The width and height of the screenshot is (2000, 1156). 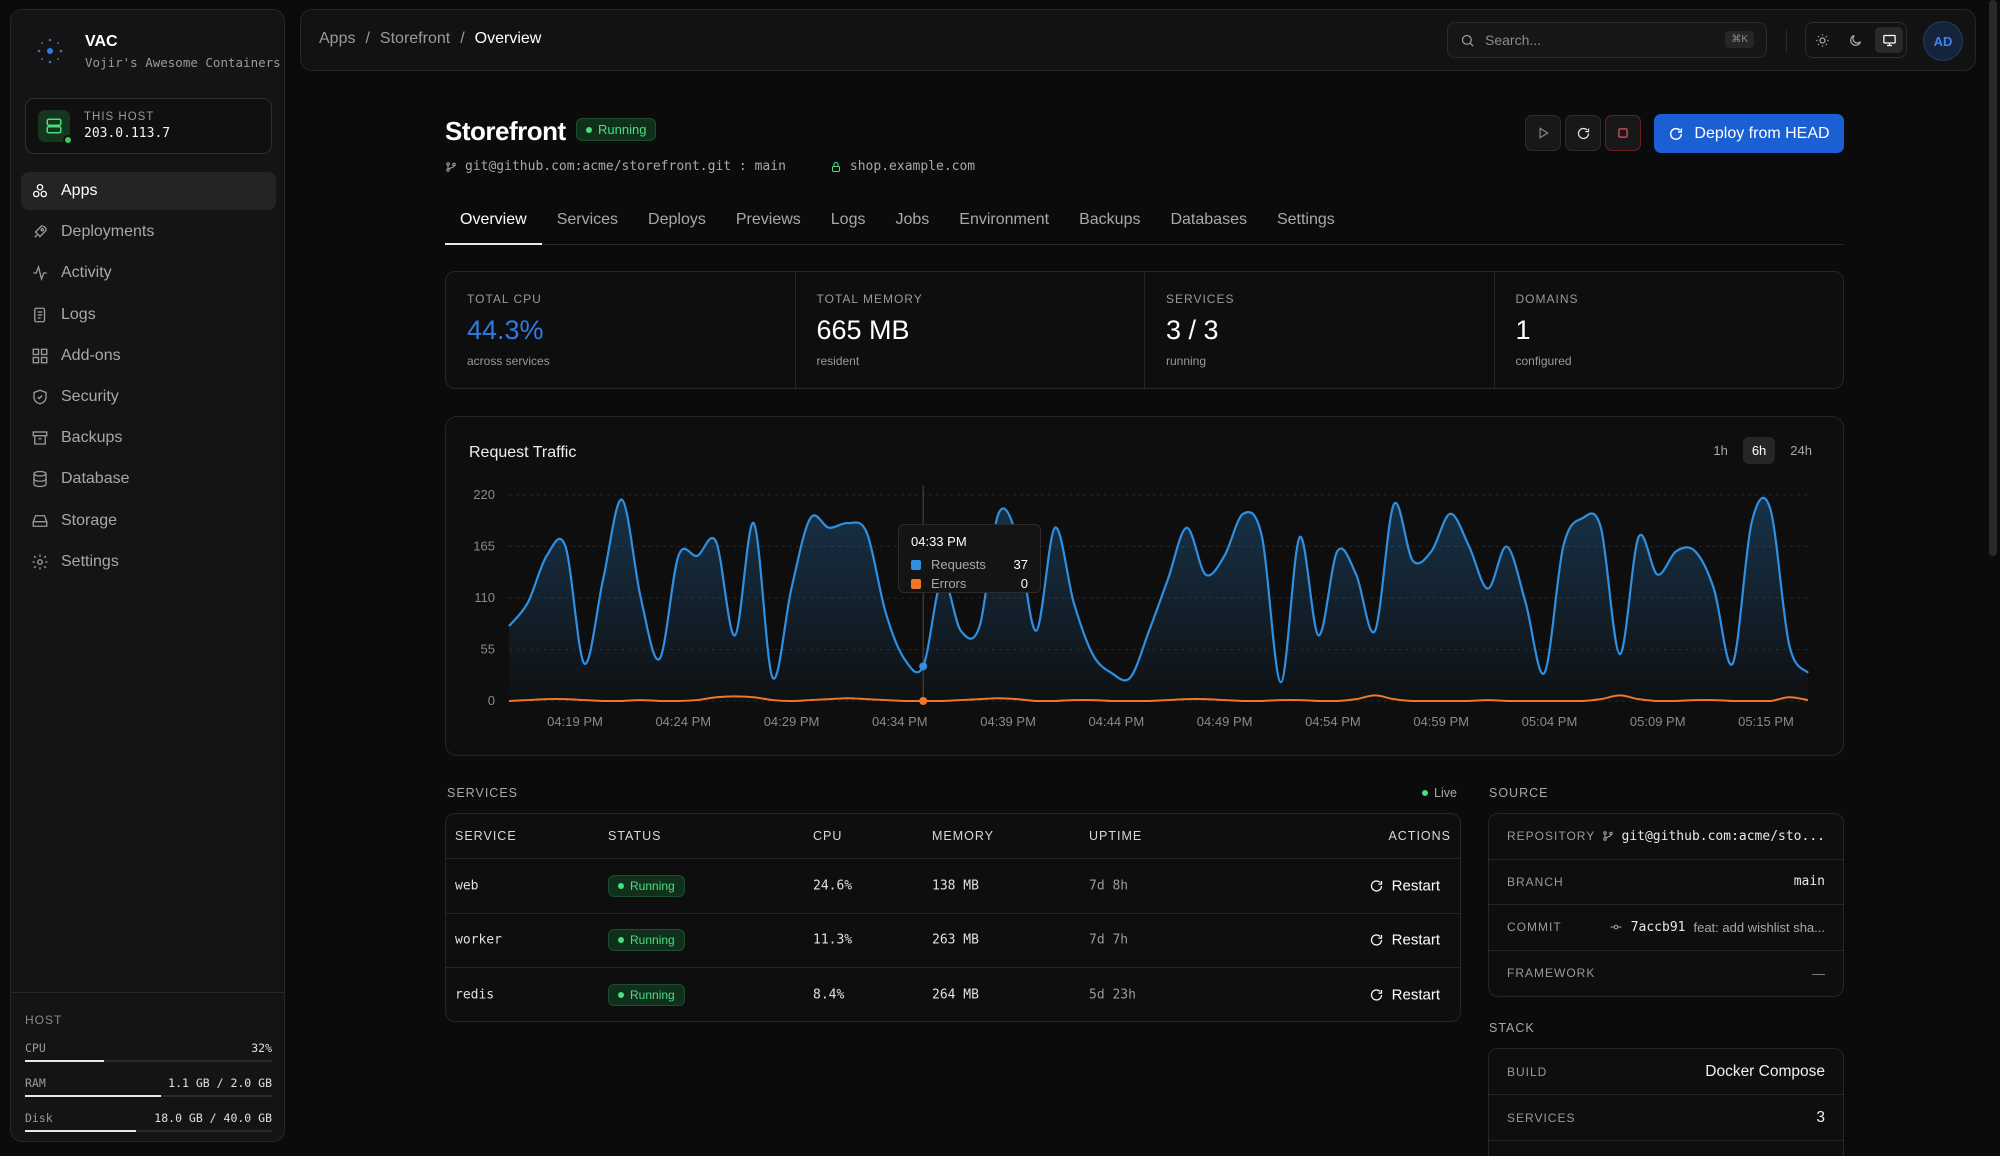 What do you see at coordinates (838, 361) in the screenshot?
I see `stat-sub: resident` at bounding box center [838, 361].